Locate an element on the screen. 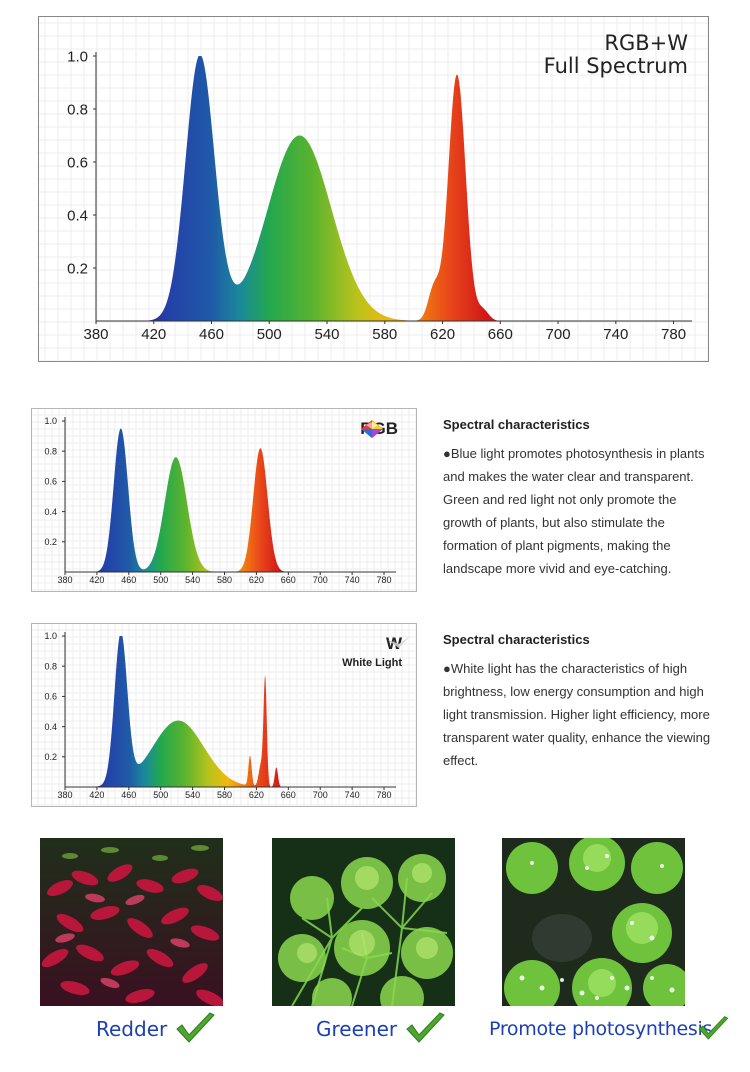 This screenshot has height=1072, width=750. rgb-description-heading: Spectral characteristics is located at coordinates (516, 424).